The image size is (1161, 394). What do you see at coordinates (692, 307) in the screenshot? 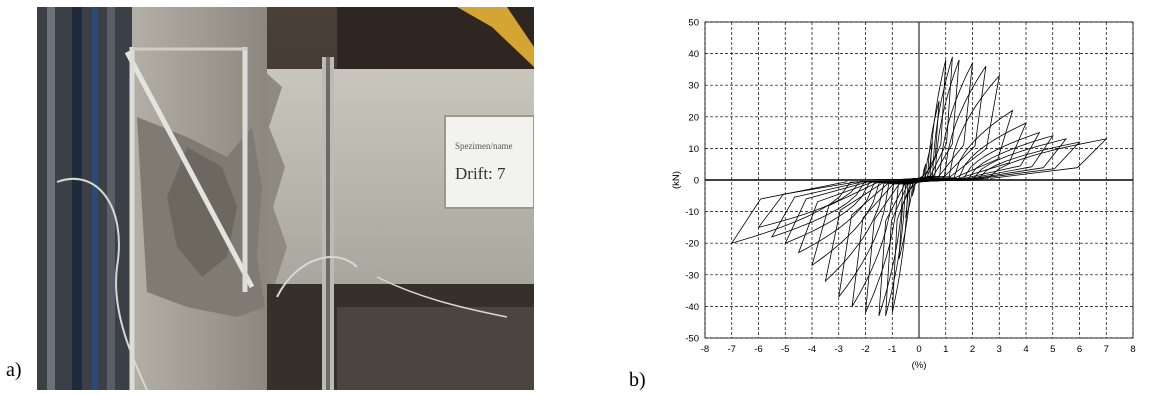
I see `y-tick-label: -40` at bounding box center [692, 307].